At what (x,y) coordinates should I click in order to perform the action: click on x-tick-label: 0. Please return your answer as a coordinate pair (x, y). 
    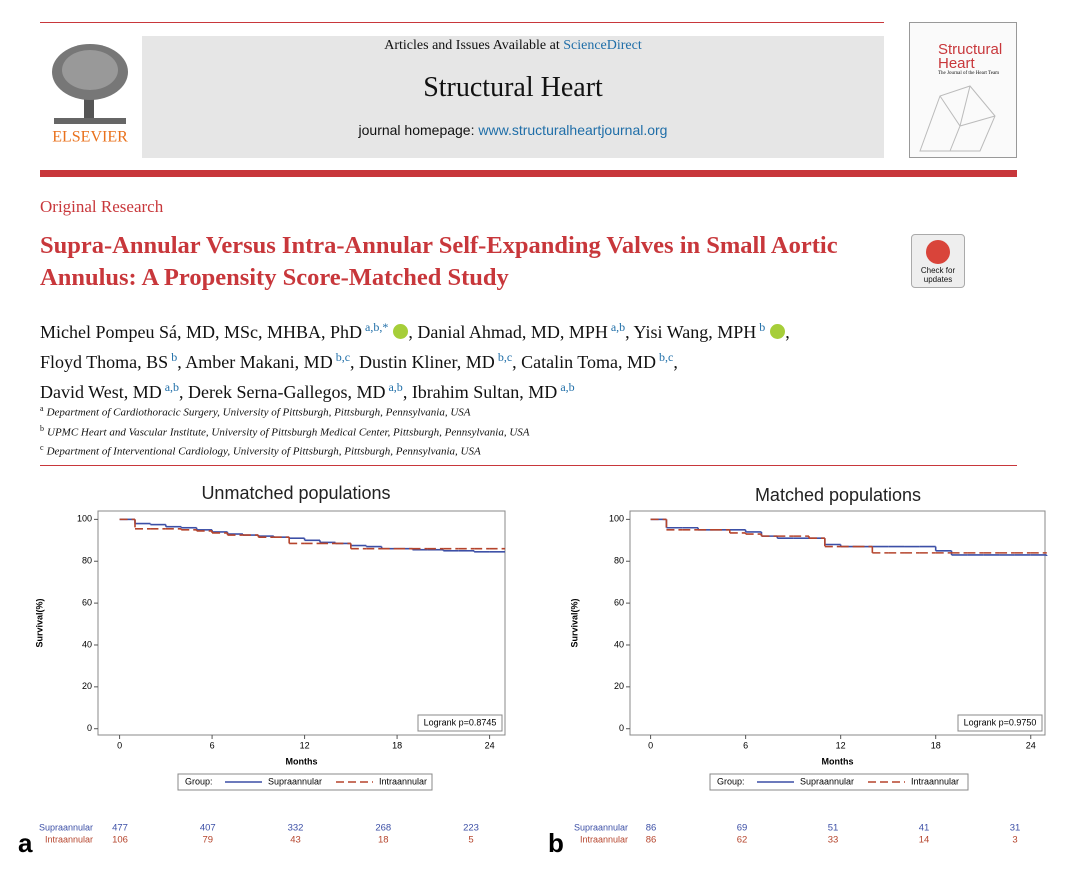
    Looking at the image, I should click on (119, 745).